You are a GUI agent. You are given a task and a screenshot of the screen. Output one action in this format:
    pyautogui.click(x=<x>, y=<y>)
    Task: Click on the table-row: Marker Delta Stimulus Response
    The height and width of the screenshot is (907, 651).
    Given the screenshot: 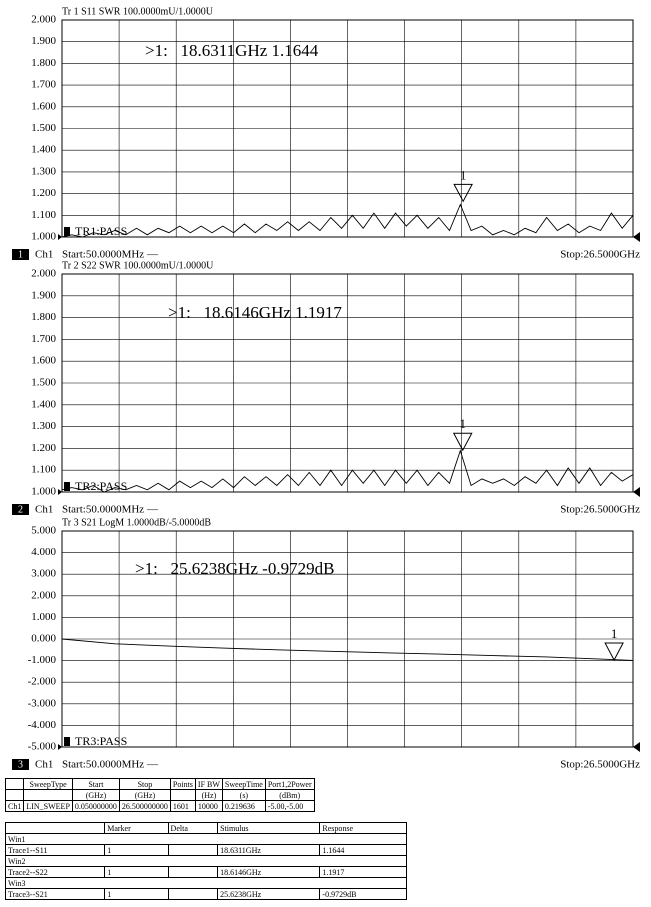 What is the action you would take?
    pyautogui.click(x=205, y=828)
    